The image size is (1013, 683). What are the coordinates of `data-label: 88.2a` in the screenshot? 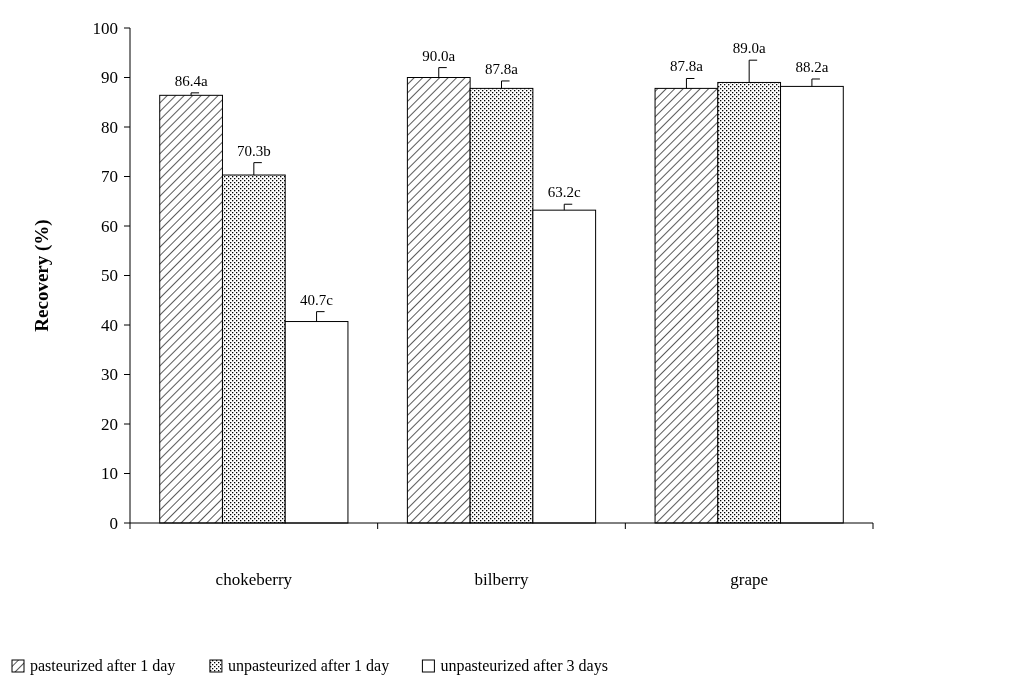 It's located at (812, 66).